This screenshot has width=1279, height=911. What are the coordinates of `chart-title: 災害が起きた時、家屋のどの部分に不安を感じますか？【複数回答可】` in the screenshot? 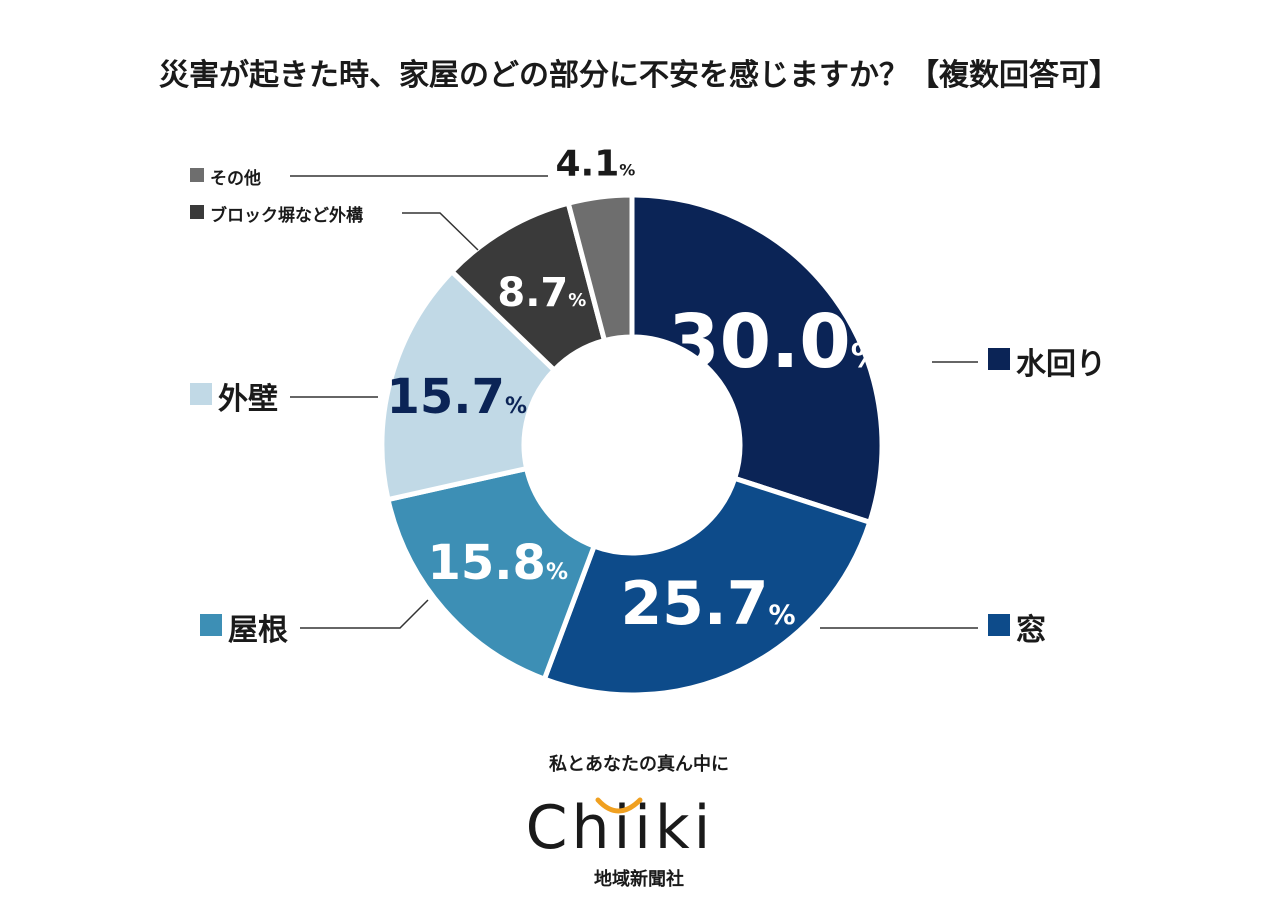 It's located at (639, 75).